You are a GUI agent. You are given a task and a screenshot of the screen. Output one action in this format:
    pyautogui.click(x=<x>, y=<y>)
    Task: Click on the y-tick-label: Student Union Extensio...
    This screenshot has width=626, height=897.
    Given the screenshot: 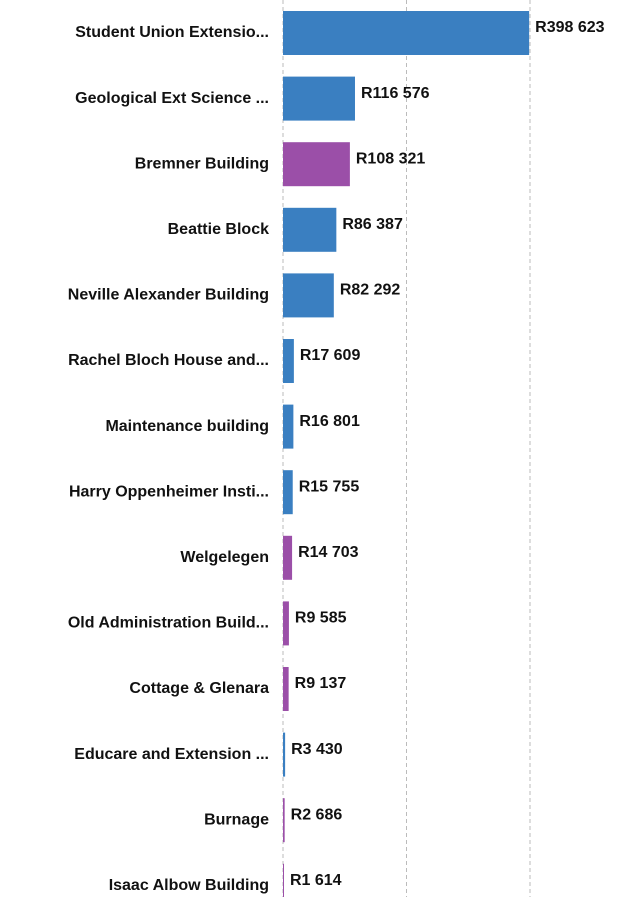 What is the action you would take?
    pyautogui.click(x=172, y=32)
    